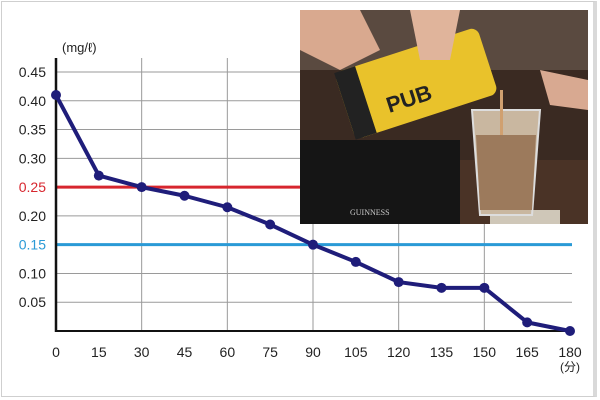 This screenshot has width=600, height=400. I want to click on x-tick-label: 135, so click(442, 352).